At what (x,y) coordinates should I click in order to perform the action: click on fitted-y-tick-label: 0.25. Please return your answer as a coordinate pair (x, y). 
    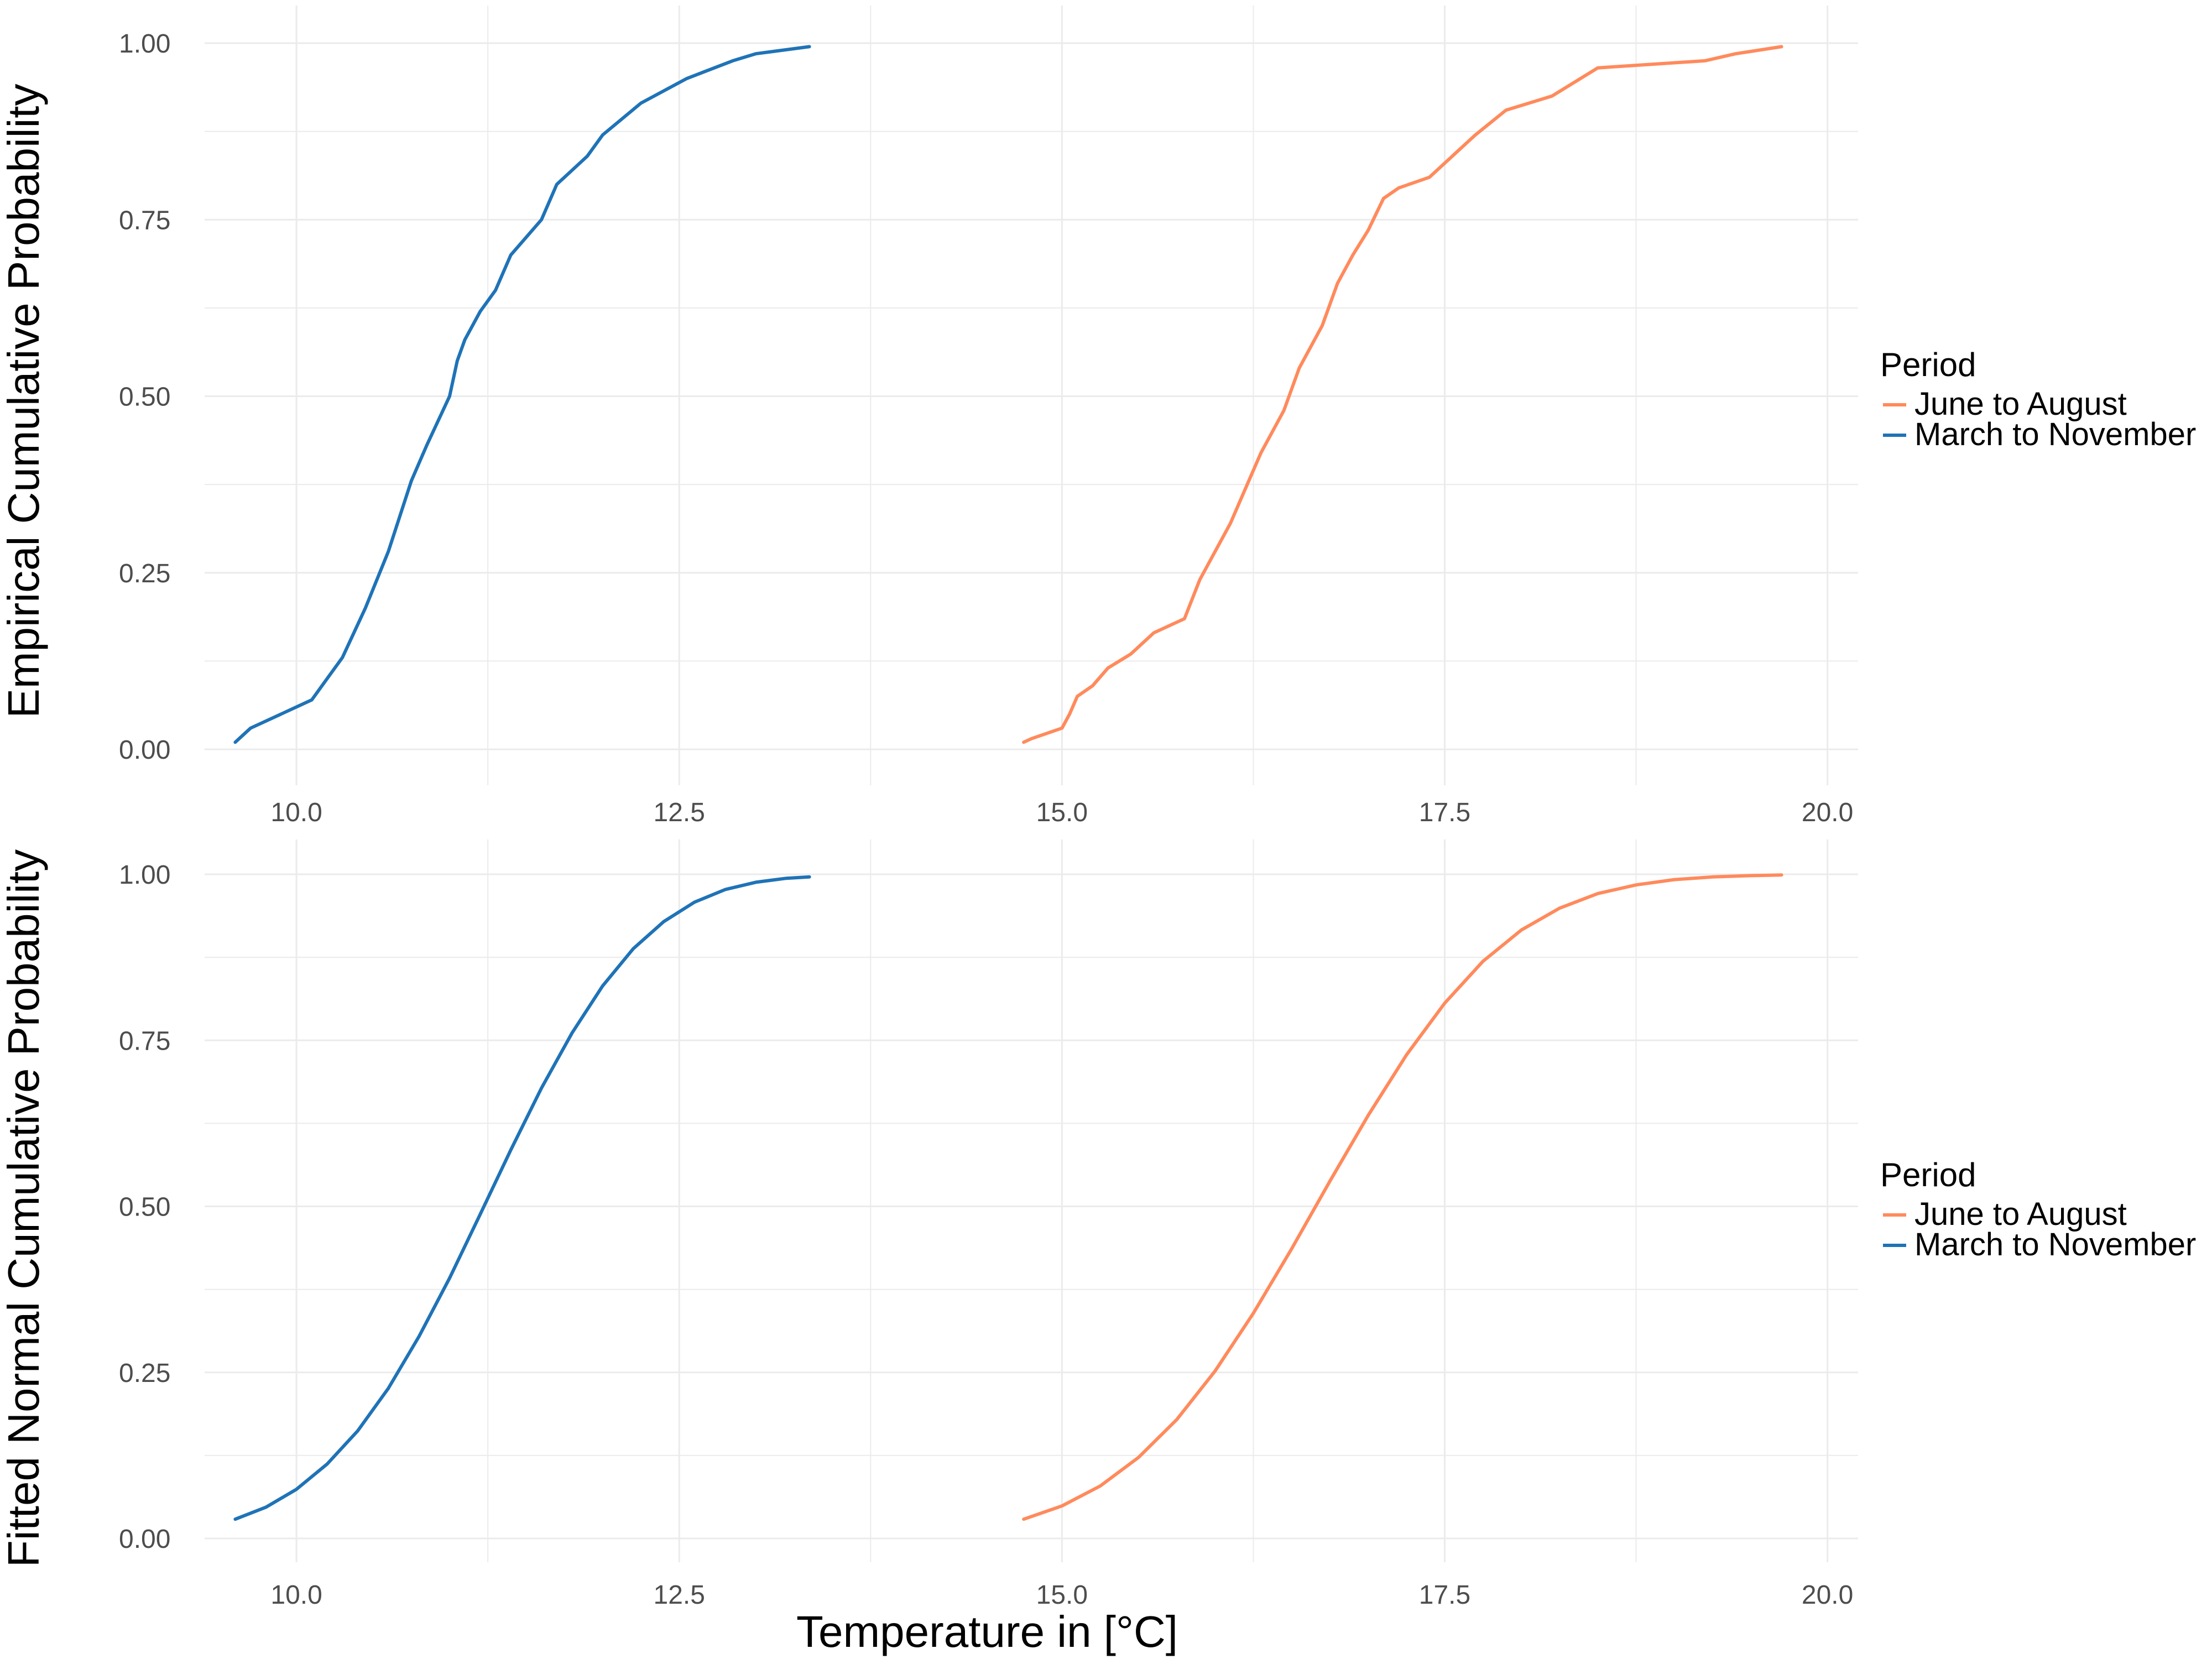
    Looking at the image, I should click on (145, 1374).